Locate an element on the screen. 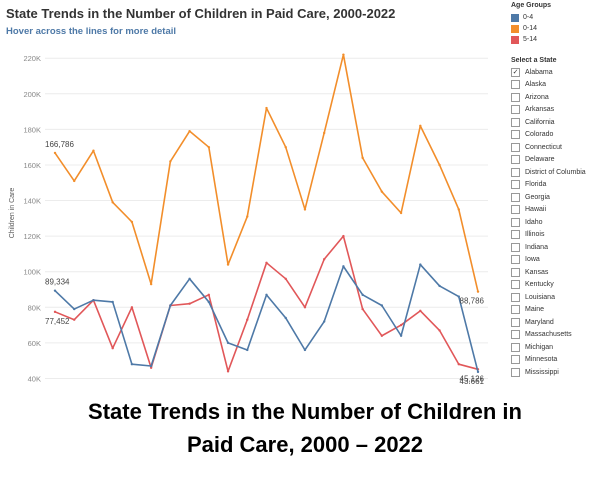 The height and width of the screenshot is (493, 610). legend-item: 0-14 is located at coordinates (560, 28).